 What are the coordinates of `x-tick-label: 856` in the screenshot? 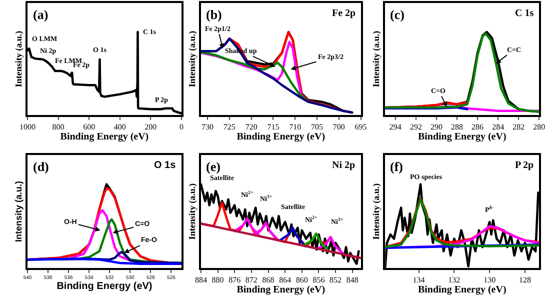 It's located at (318, 279).